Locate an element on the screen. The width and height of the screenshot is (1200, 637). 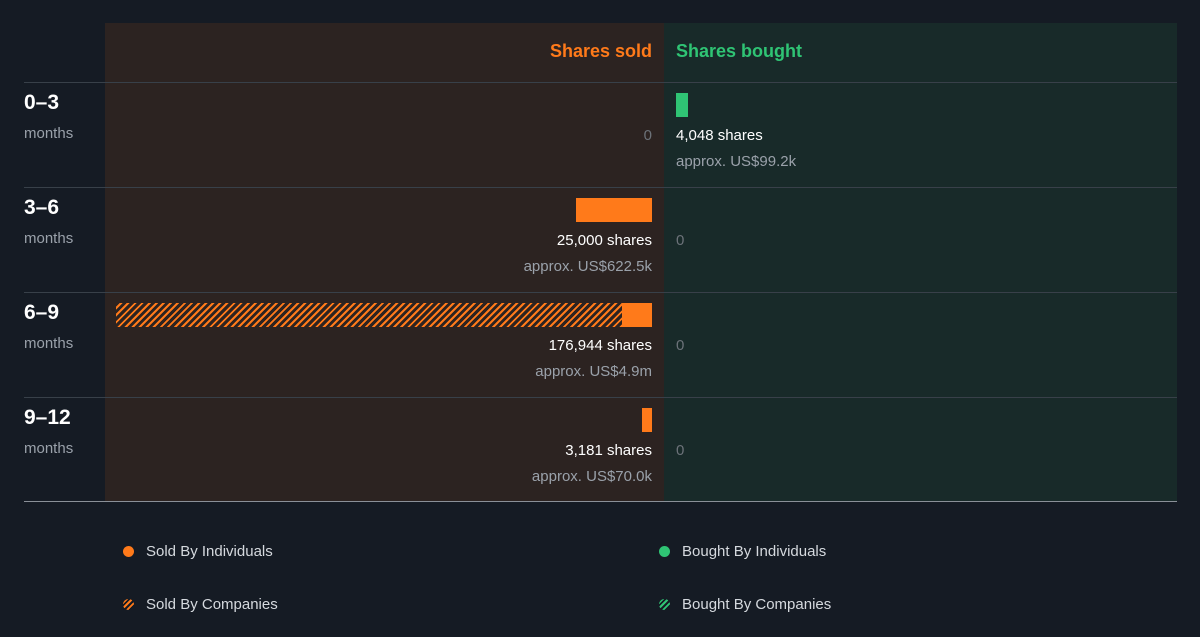
legend-bought-by-individuals: Bought By Individuals is located at coordinates (742, 551).